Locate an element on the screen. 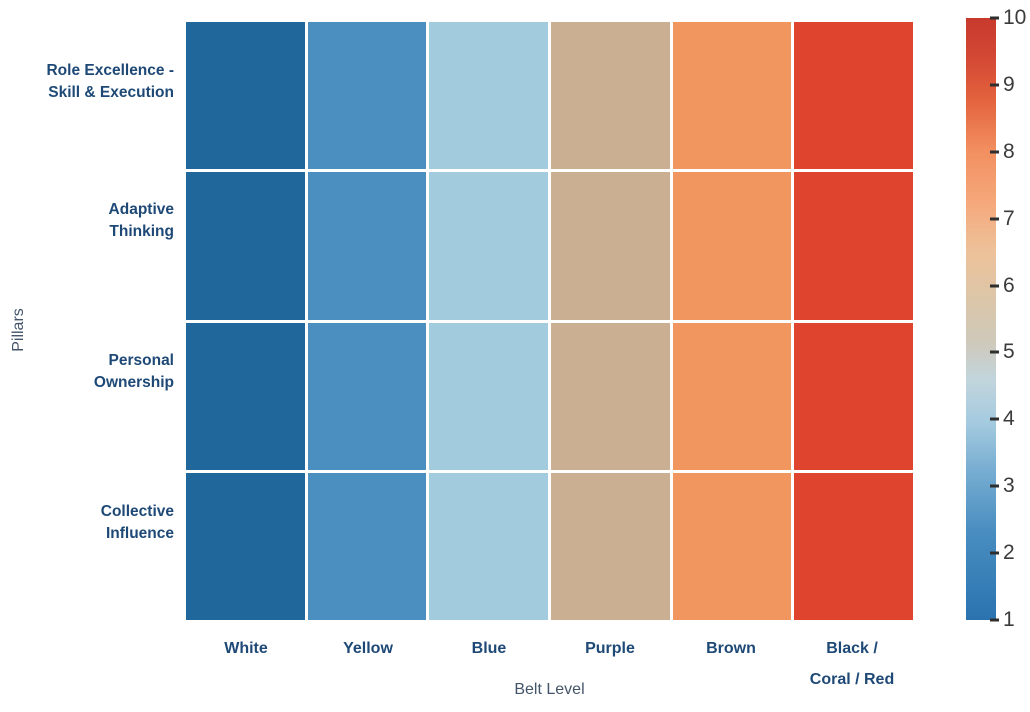 This screenshot has width=1030, height=712. heatmap-cell-r1c3 is located at coordinates (610, 246).